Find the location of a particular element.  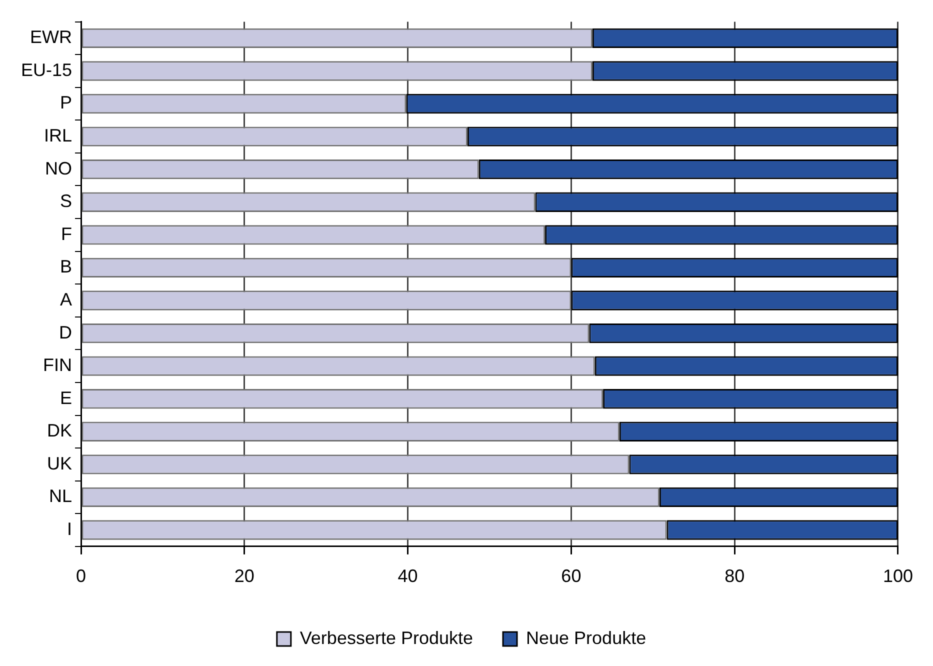

y-tick-label: P is located at coordinates (66, 102).